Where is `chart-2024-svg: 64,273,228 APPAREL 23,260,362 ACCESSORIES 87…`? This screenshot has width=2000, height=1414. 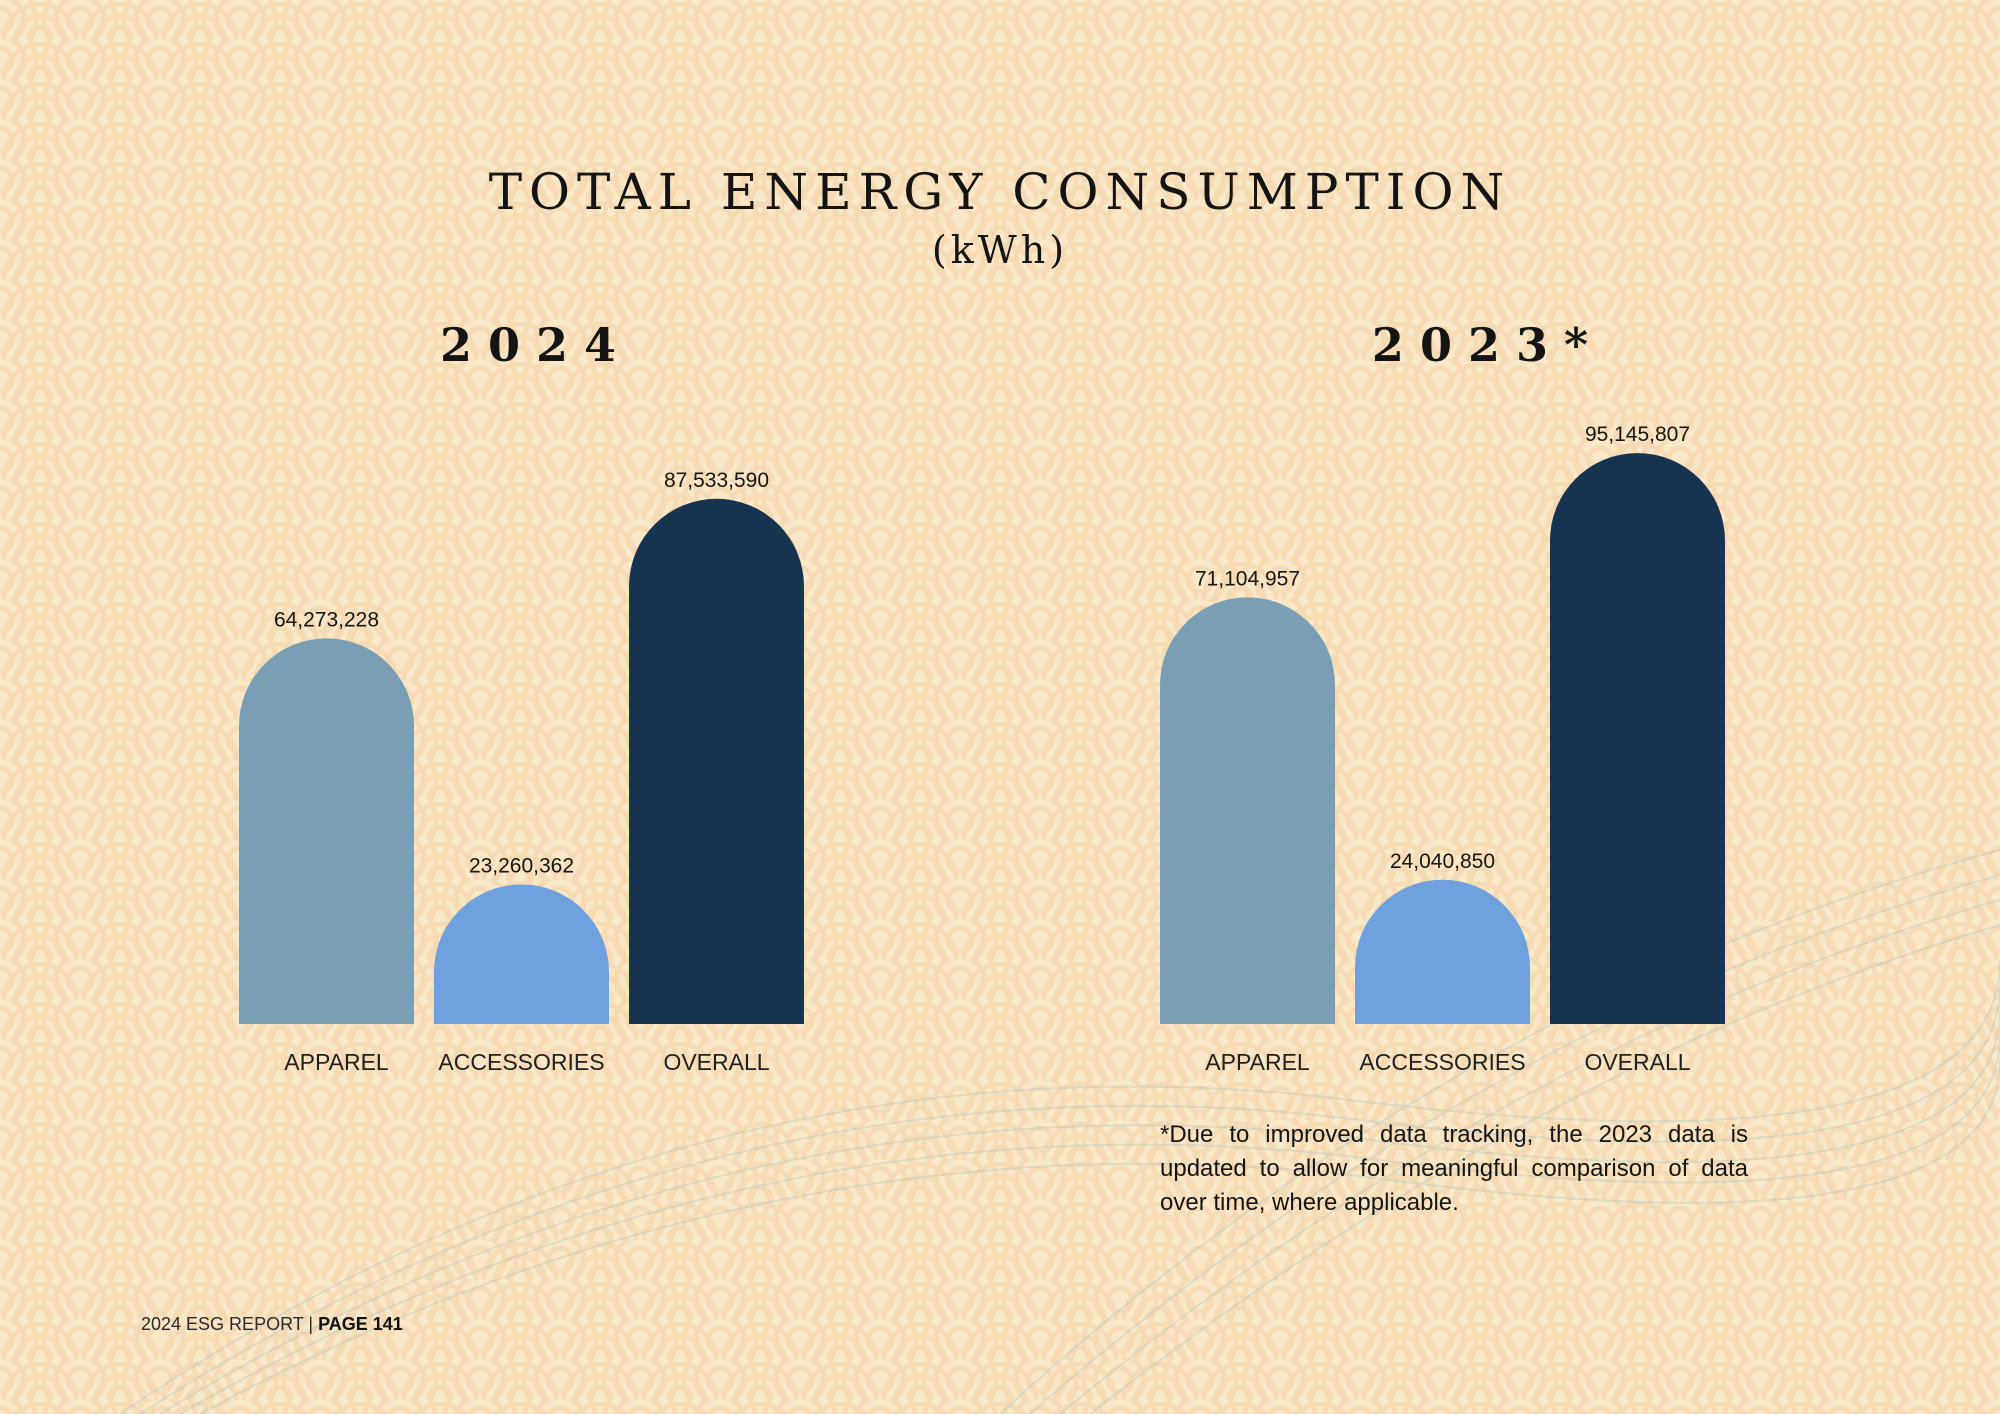
chart-2024-svg: 64,273,228 APPAREL 23,260,362 ACCESSORIES 87… is located at coordinates (521, 772).